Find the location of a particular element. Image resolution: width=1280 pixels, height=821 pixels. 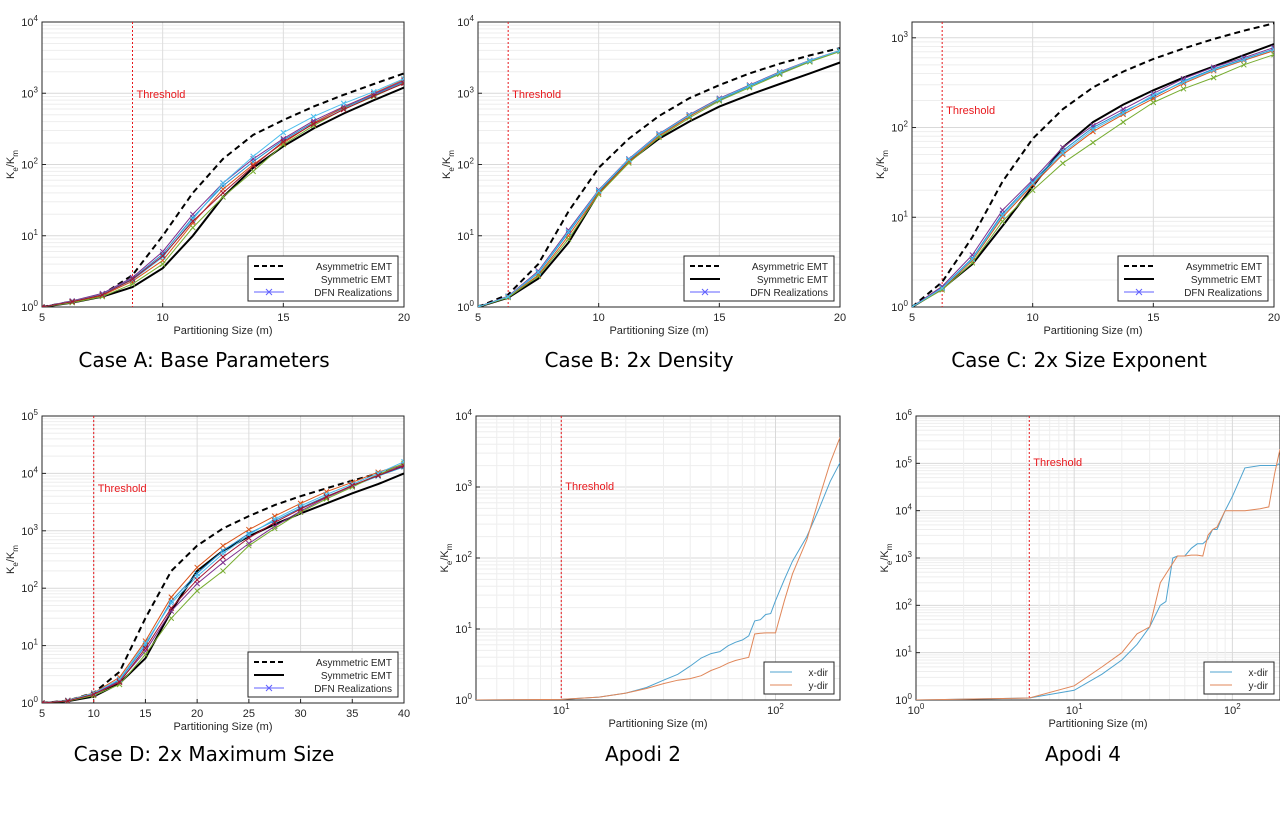

legend-label: Symmetric EMT is located at coordinates (1226, 280).